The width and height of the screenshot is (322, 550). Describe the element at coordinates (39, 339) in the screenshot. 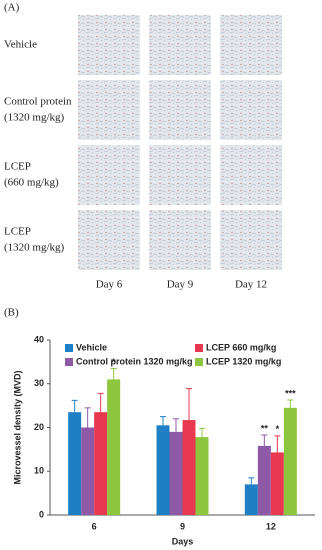

I see `y-tick-label: 40` at that location.